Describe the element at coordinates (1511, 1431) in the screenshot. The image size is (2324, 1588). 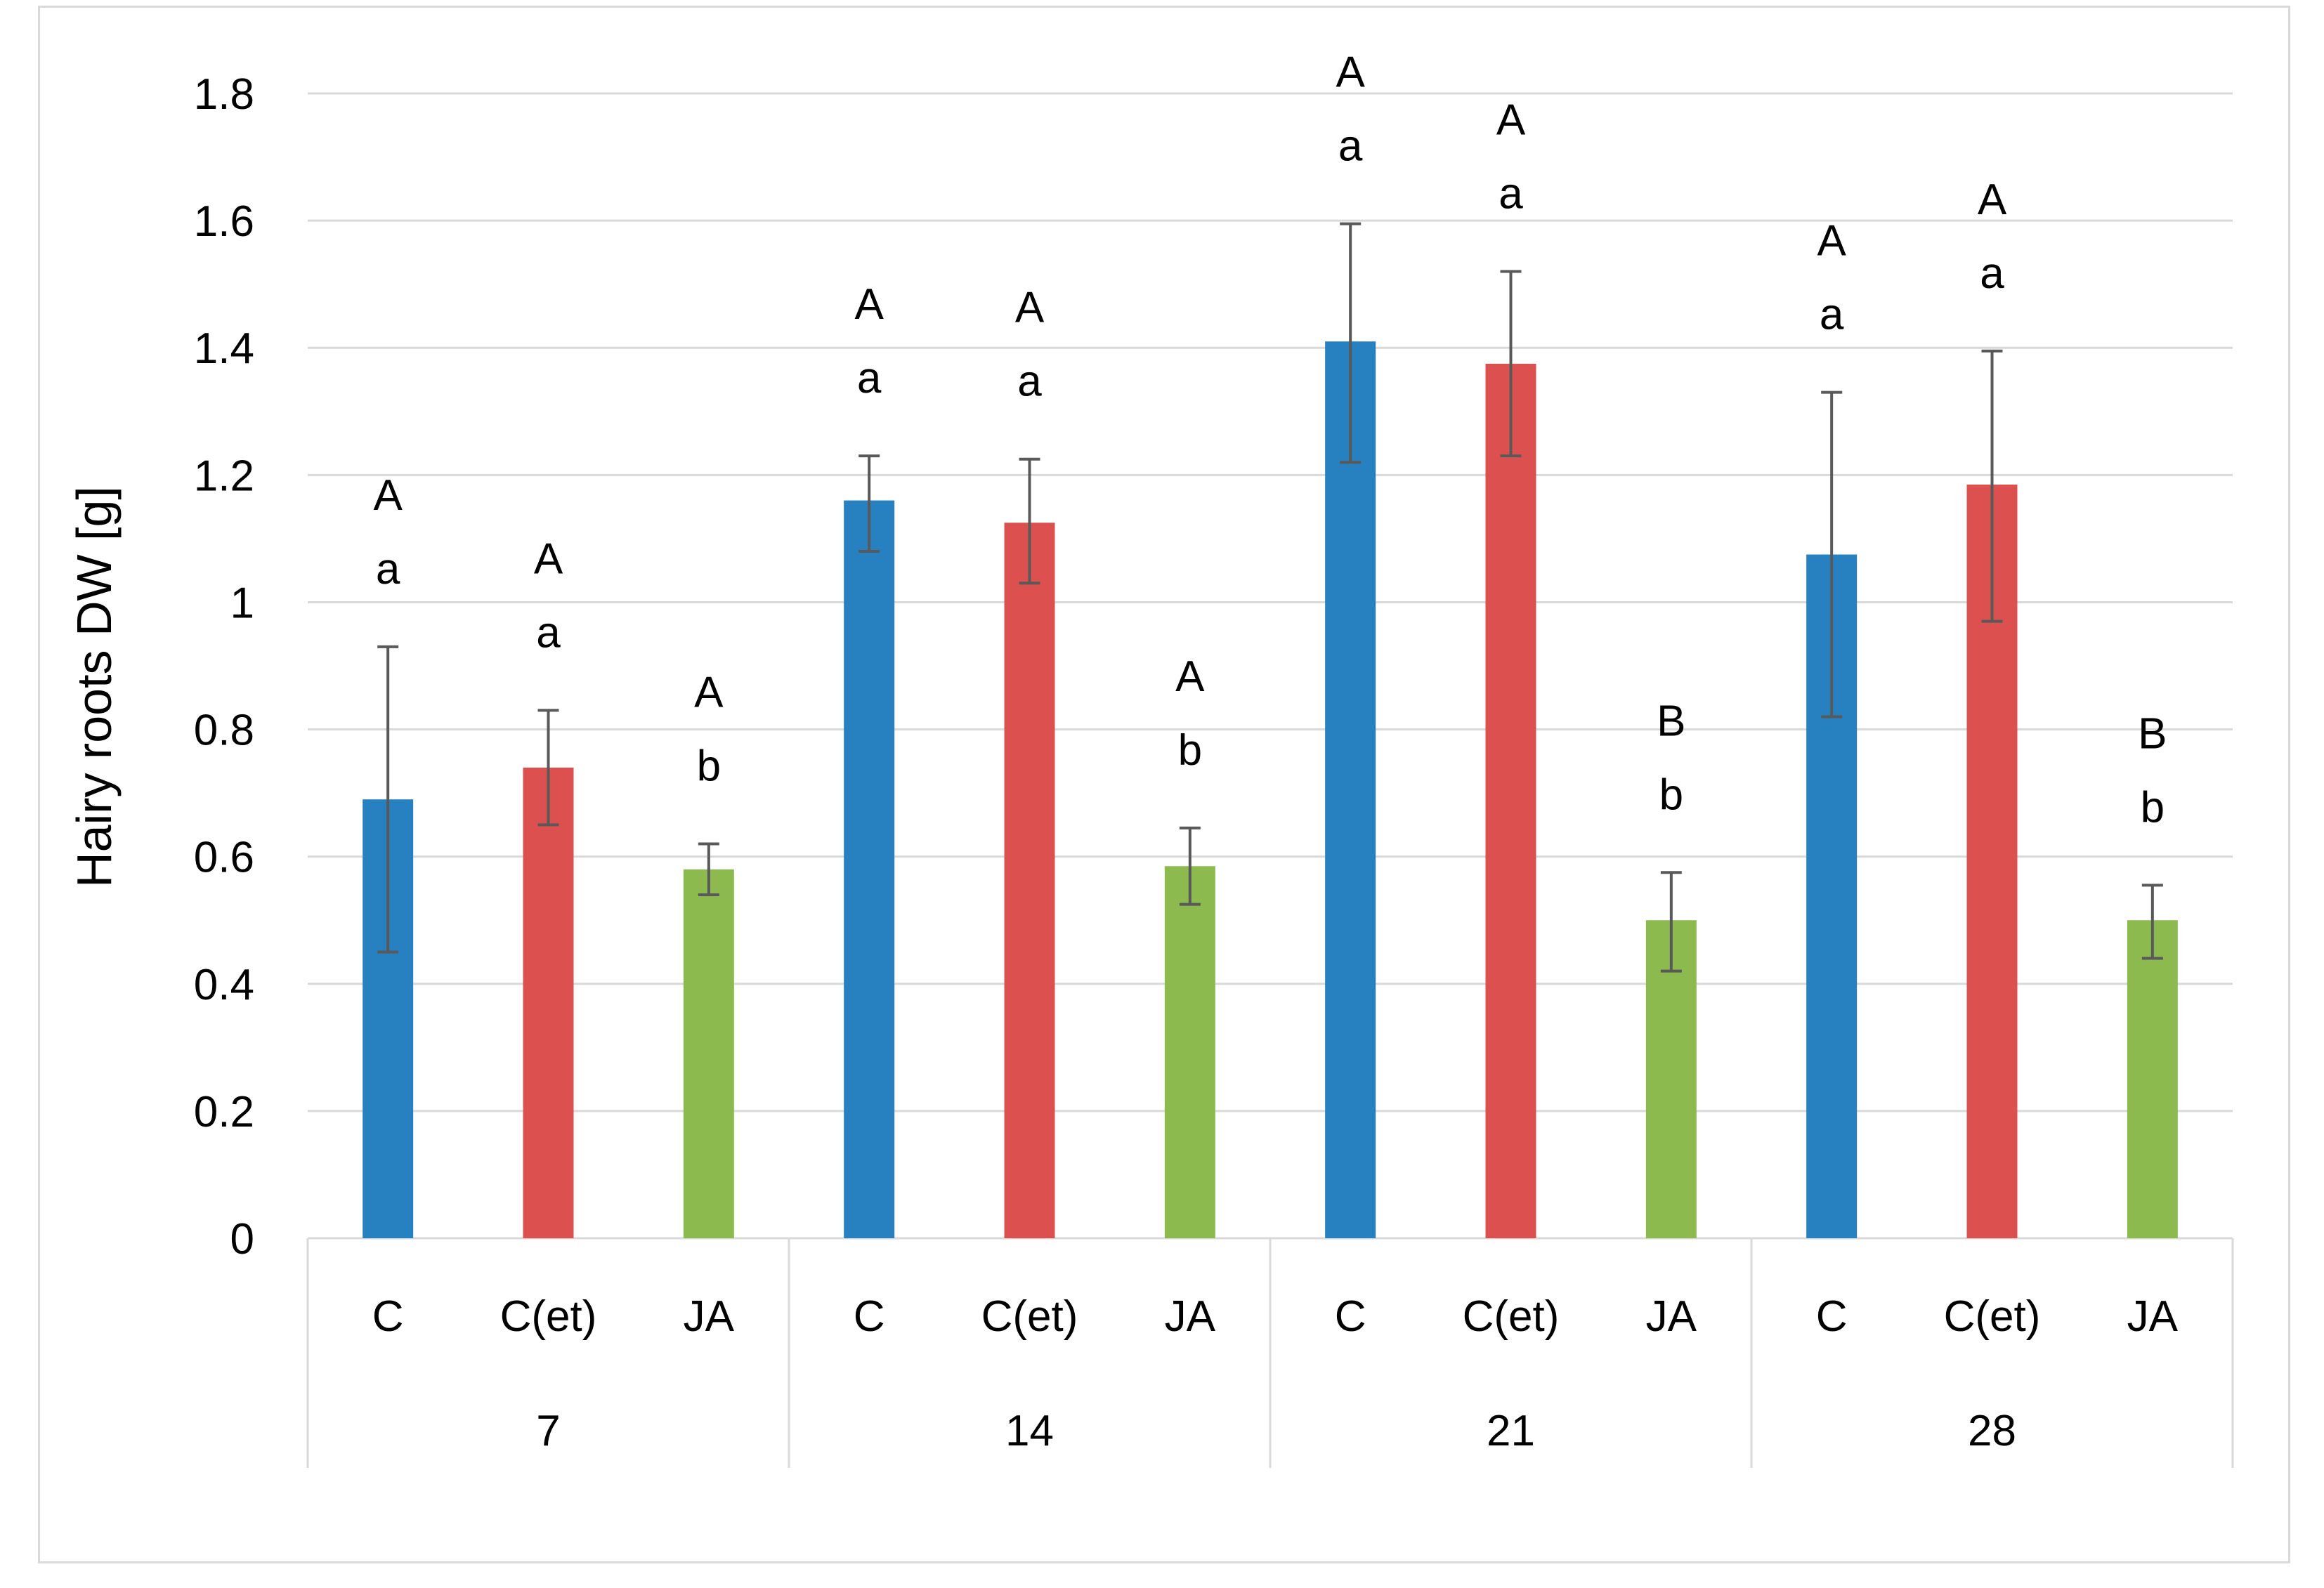
I see `x-group-label: 21` at that location.